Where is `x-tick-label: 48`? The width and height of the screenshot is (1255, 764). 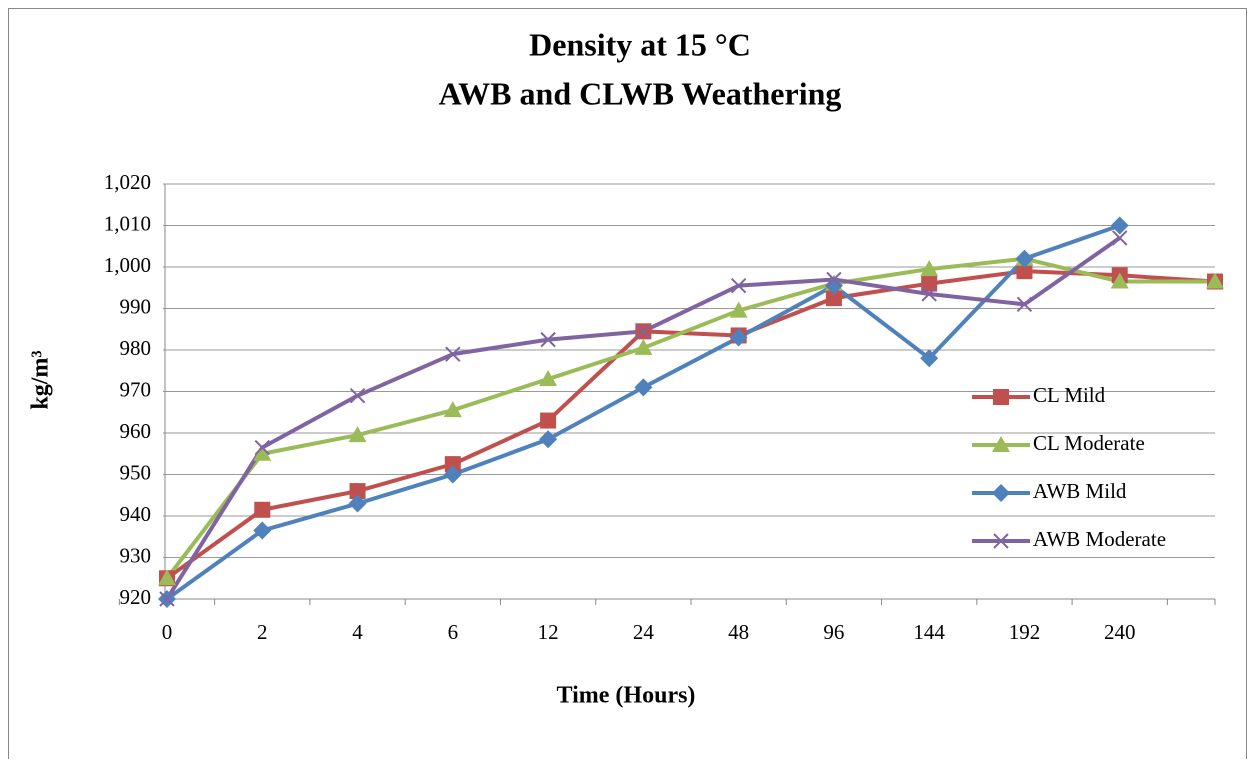
x-tick-label: 48 is located at coordinates (738, 632).